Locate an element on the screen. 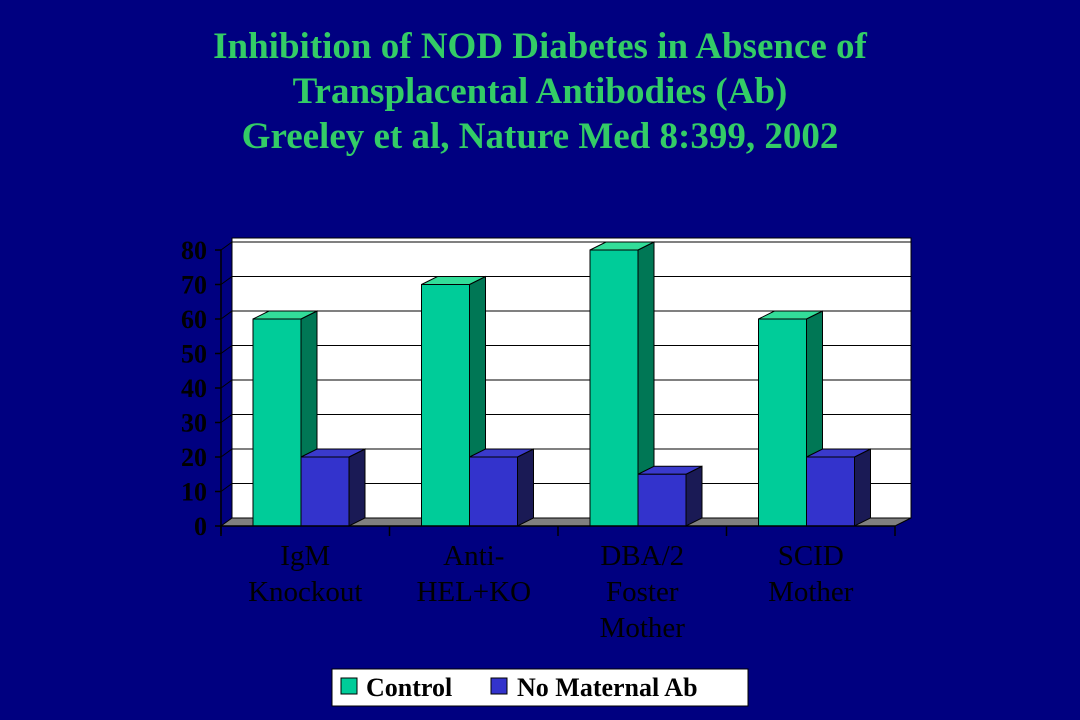 The height and width of the screenshot is (720, 1080). y-axis-ticks: 0 10 20 30 40 50 60 70 80 is located at coordinates (201, 388).